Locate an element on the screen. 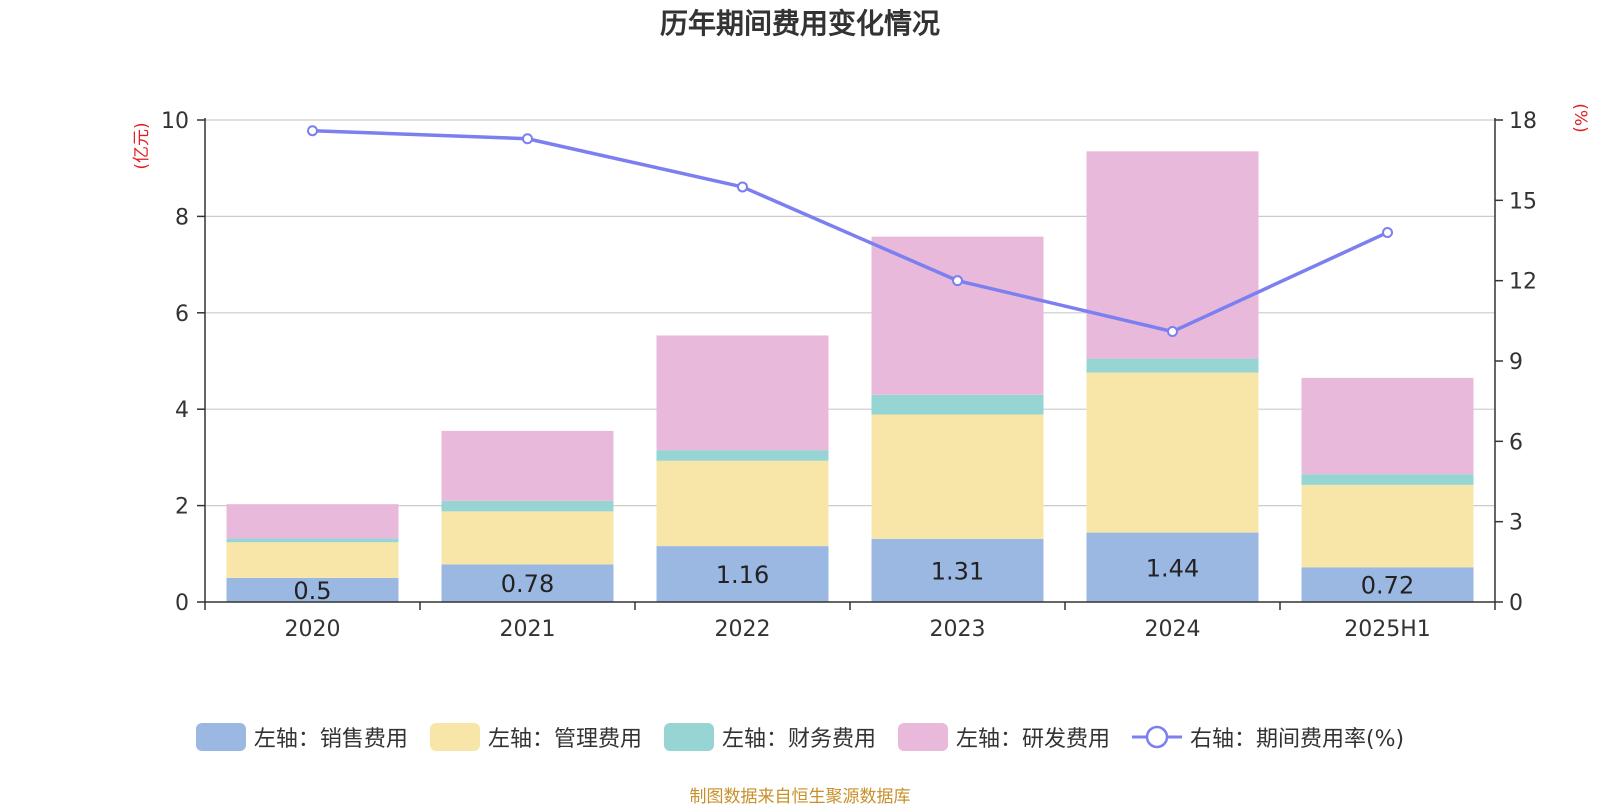 Image resolution: width=1600 pixels, height=807 pixels. bar-data-label: 1.31 is located at coordinates (957, 571).